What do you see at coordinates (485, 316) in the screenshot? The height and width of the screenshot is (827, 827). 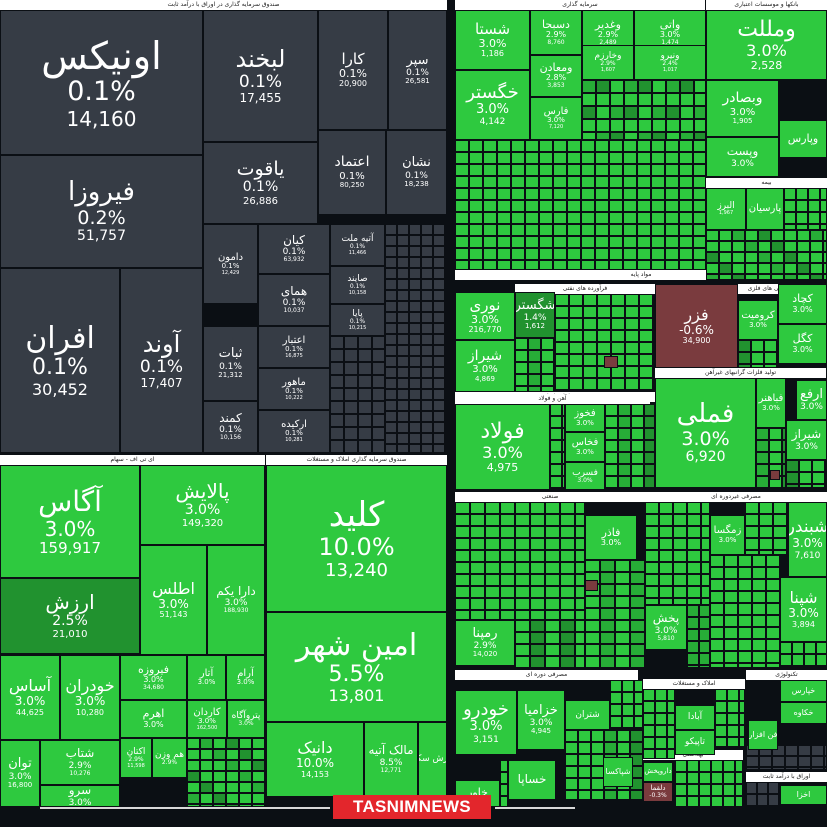 I see `treemap-tile: نوری 3.0% 216,770` at bounding box center [485, 316].